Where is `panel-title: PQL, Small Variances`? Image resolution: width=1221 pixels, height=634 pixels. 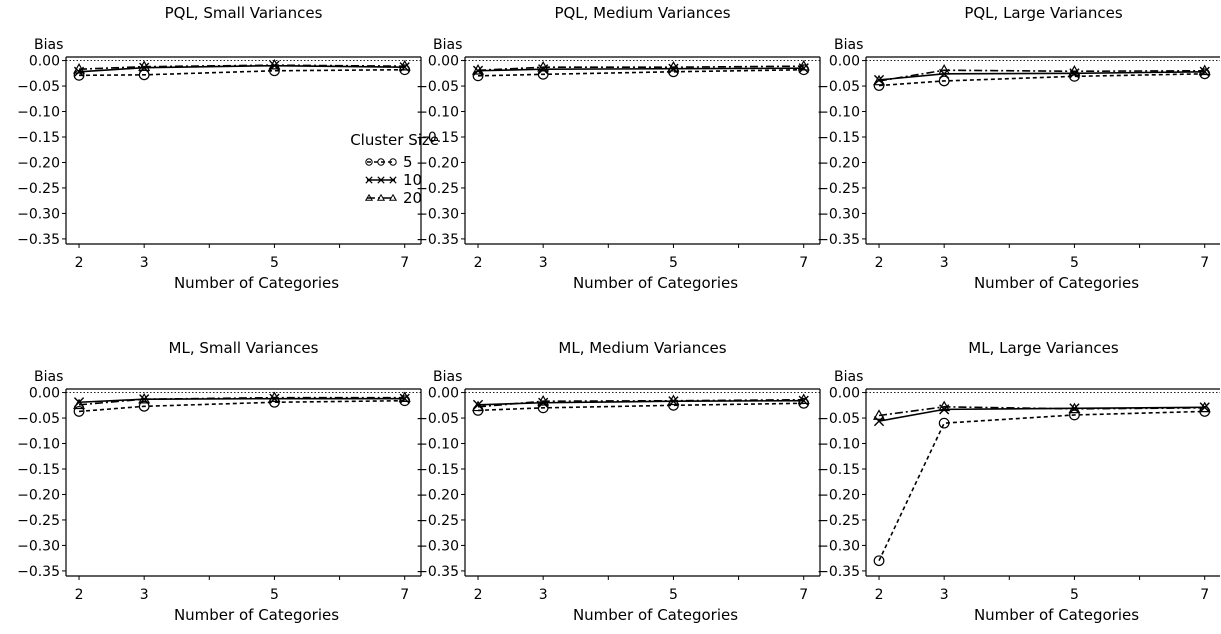 panel-title: PQL, Small Variances is located at coordinates (244, 13).